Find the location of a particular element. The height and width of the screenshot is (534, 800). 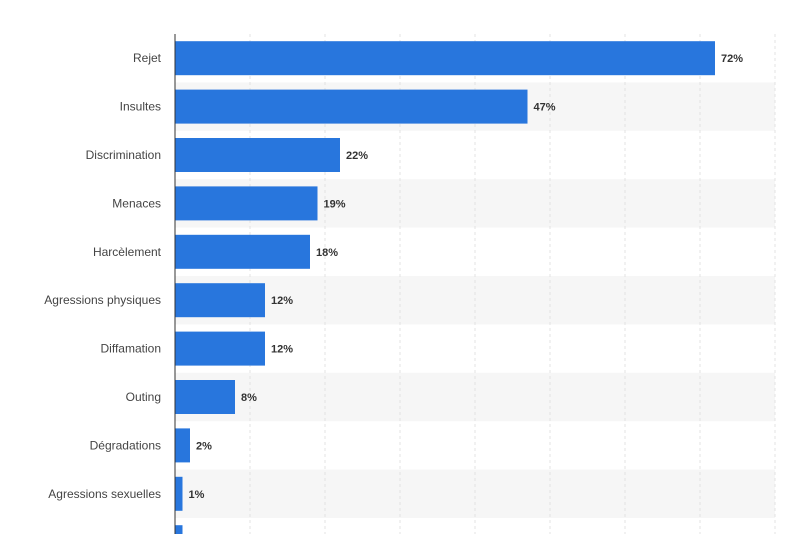

value-label: 19% is located at coordinates (335, 204).